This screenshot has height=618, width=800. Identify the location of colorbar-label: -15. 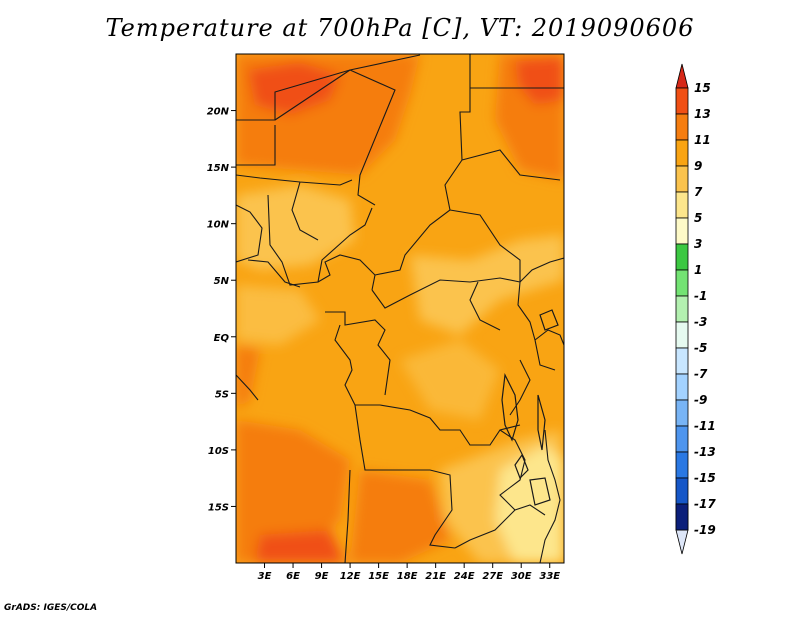
(705, 478).